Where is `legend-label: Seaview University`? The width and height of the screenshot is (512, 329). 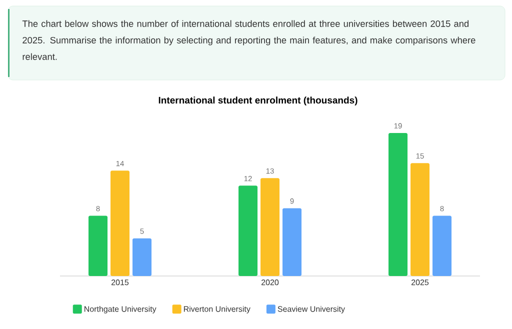 legend-label: Seaview University is located at coordinates (311, 310).